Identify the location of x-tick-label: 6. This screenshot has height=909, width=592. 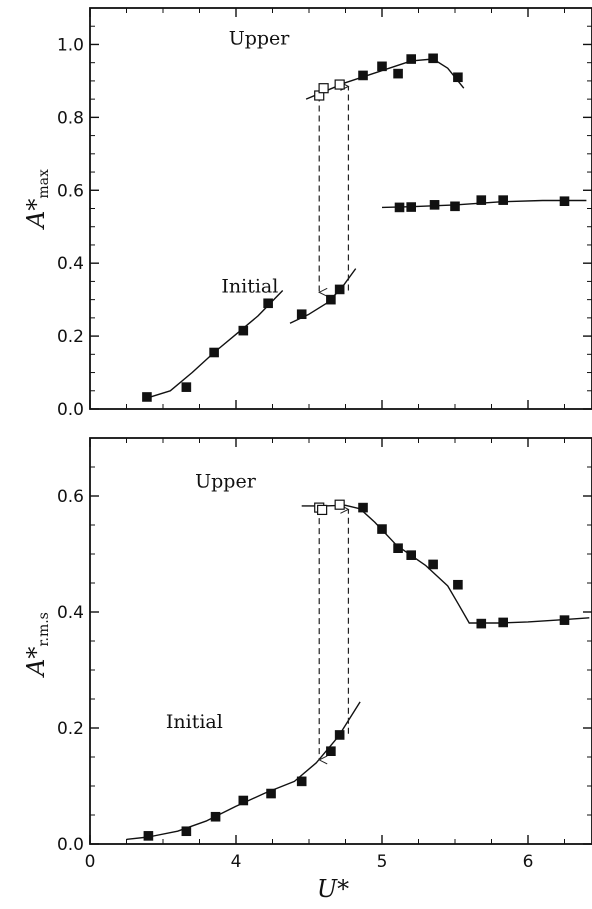
(528, 862).